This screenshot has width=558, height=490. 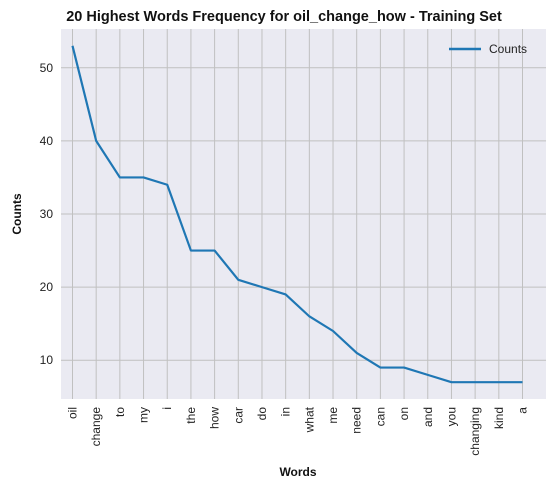 What do you see at coordinates (523, 410) in the screenshot?
I see `x-tick-label: a` at bounding box center [523, 410].